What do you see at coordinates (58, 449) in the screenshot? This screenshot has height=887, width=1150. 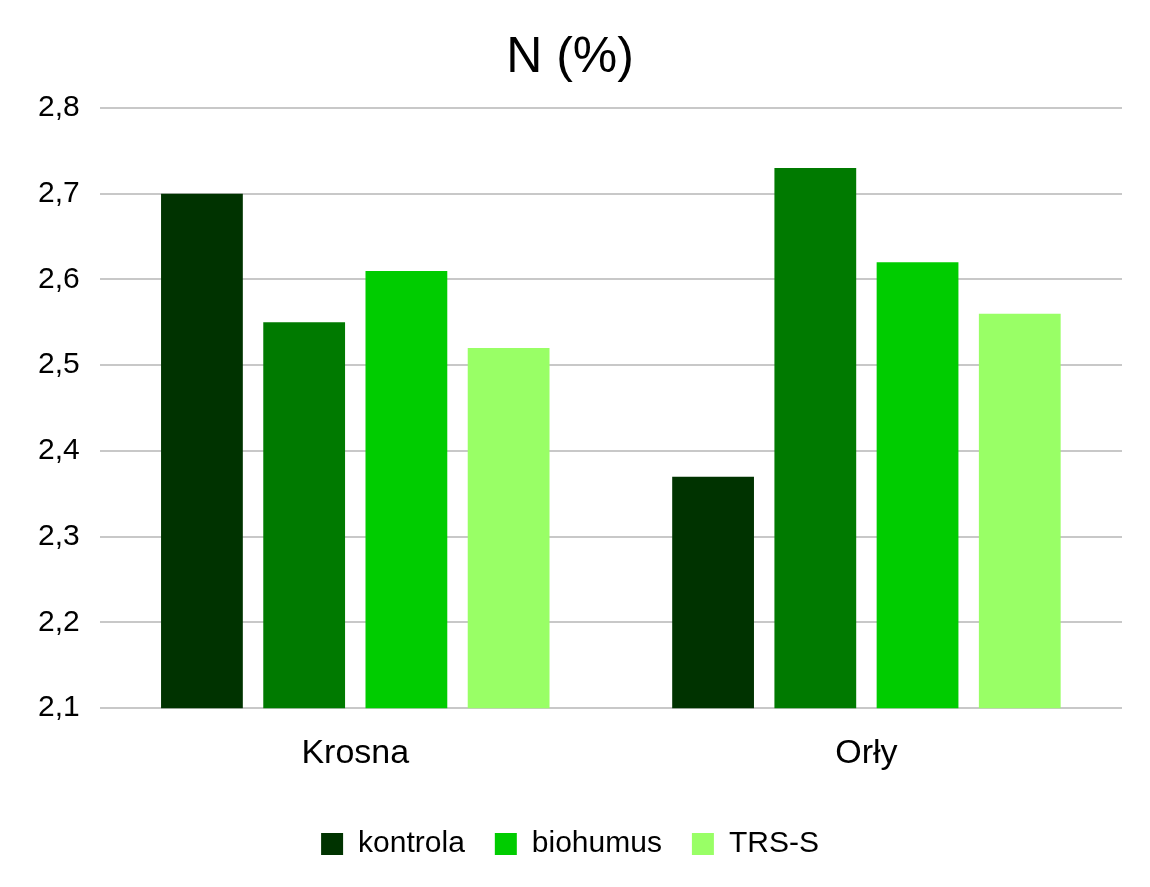 I see `y-tick-label: 2,4` at bounding box center [58, 449].